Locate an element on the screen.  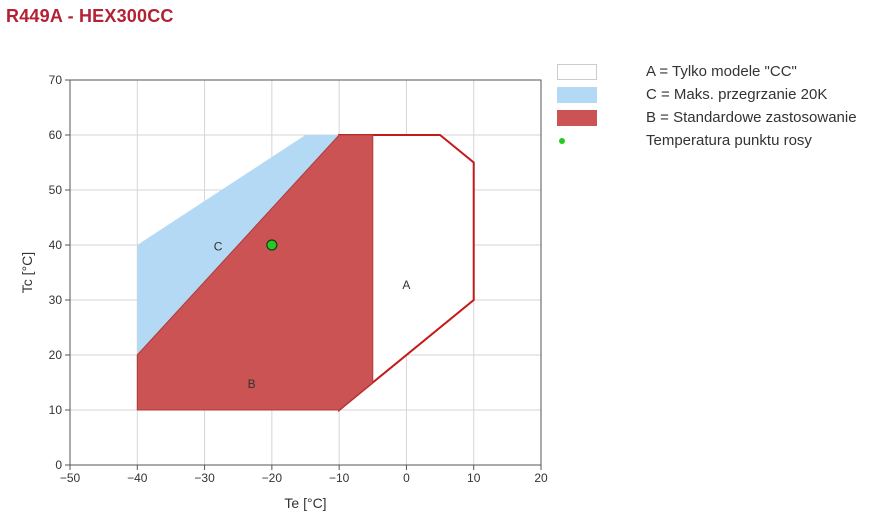
legend-label-b: B = Standardowe zastosowanie is located at coordinates (751, 117).